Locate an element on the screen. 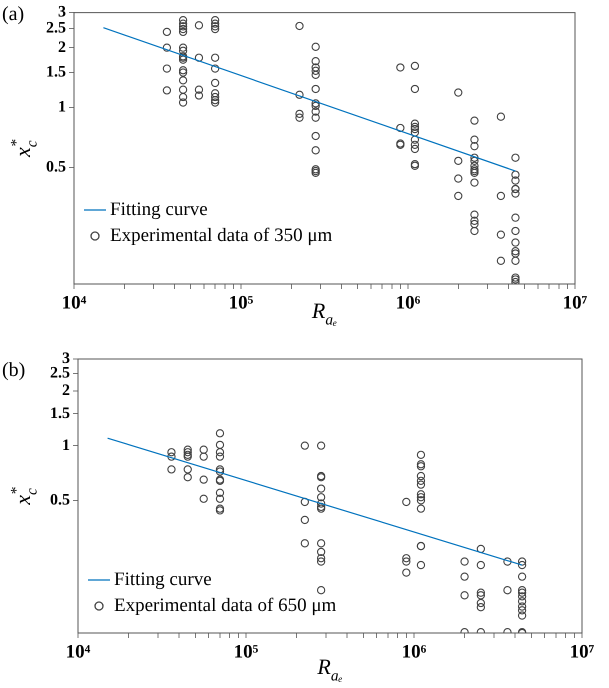  chart-title: (a) is located at coordinates (13, 14).